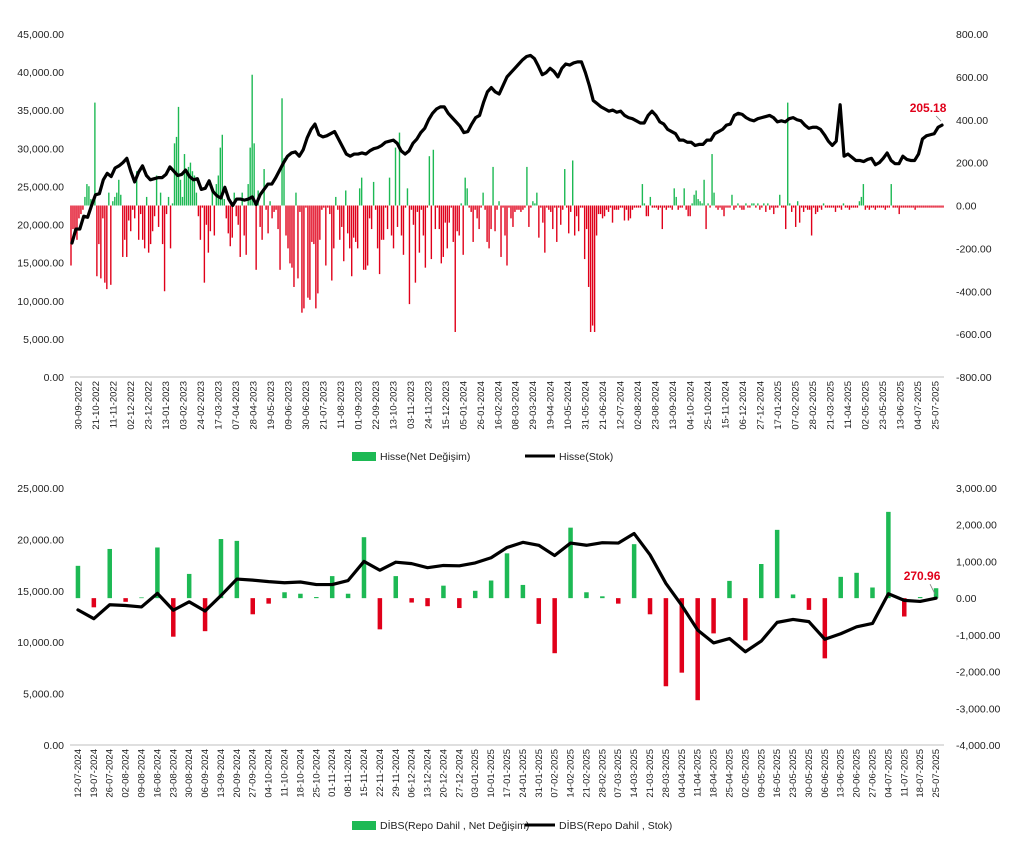 This screenshot has width=1024, height=851. I want to click on x-axis-tick-label: 21-03-2025, so click(830, 405).